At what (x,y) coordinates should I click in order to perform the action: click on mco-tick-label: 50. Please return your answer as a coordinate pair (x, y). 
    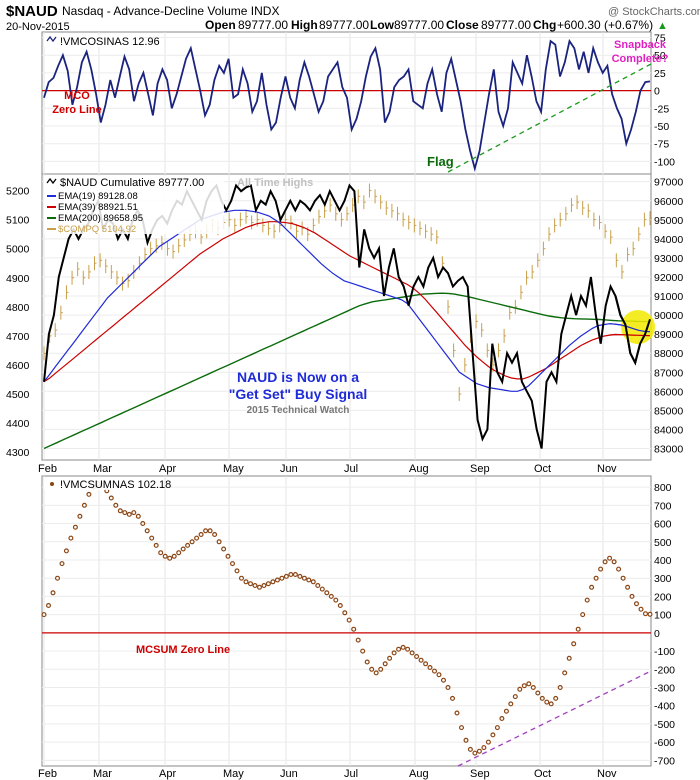
    Looking at the image, I should click on (660, 56).